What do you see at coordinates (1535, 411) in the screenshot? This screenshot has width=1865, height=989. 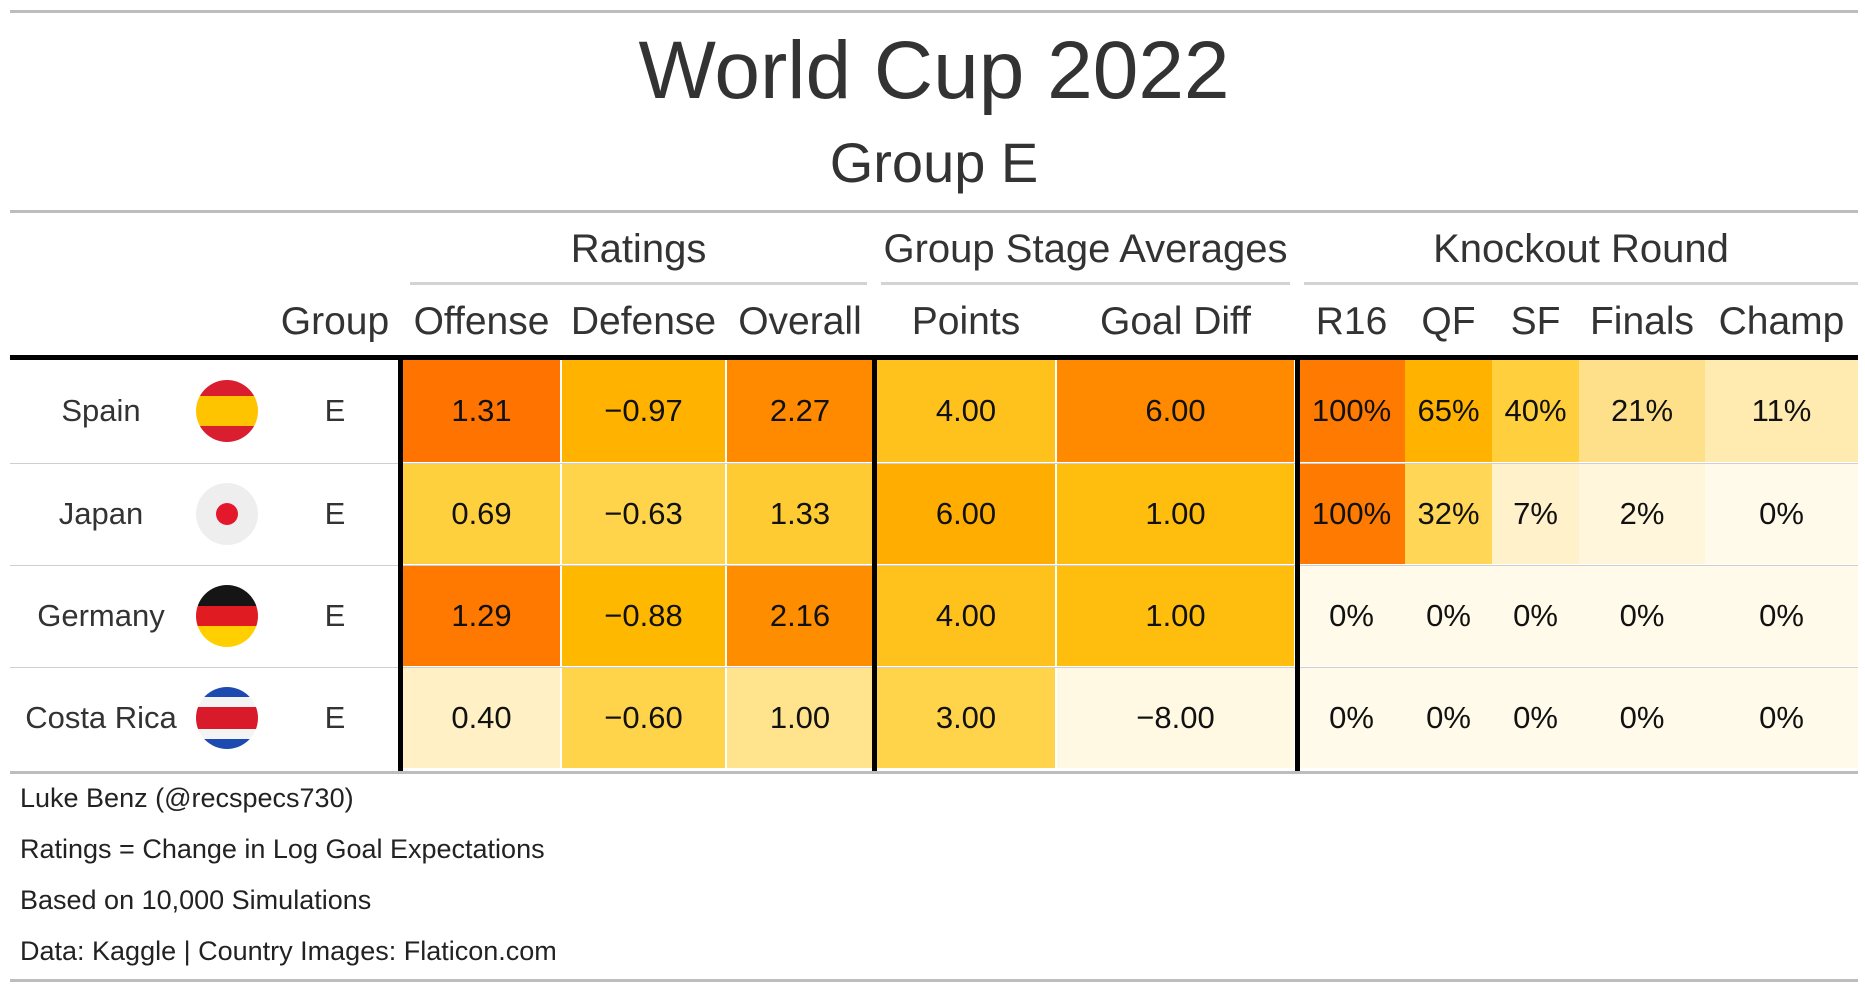 I see `sf-cell: 40%` at bounding box center [1535, 411].